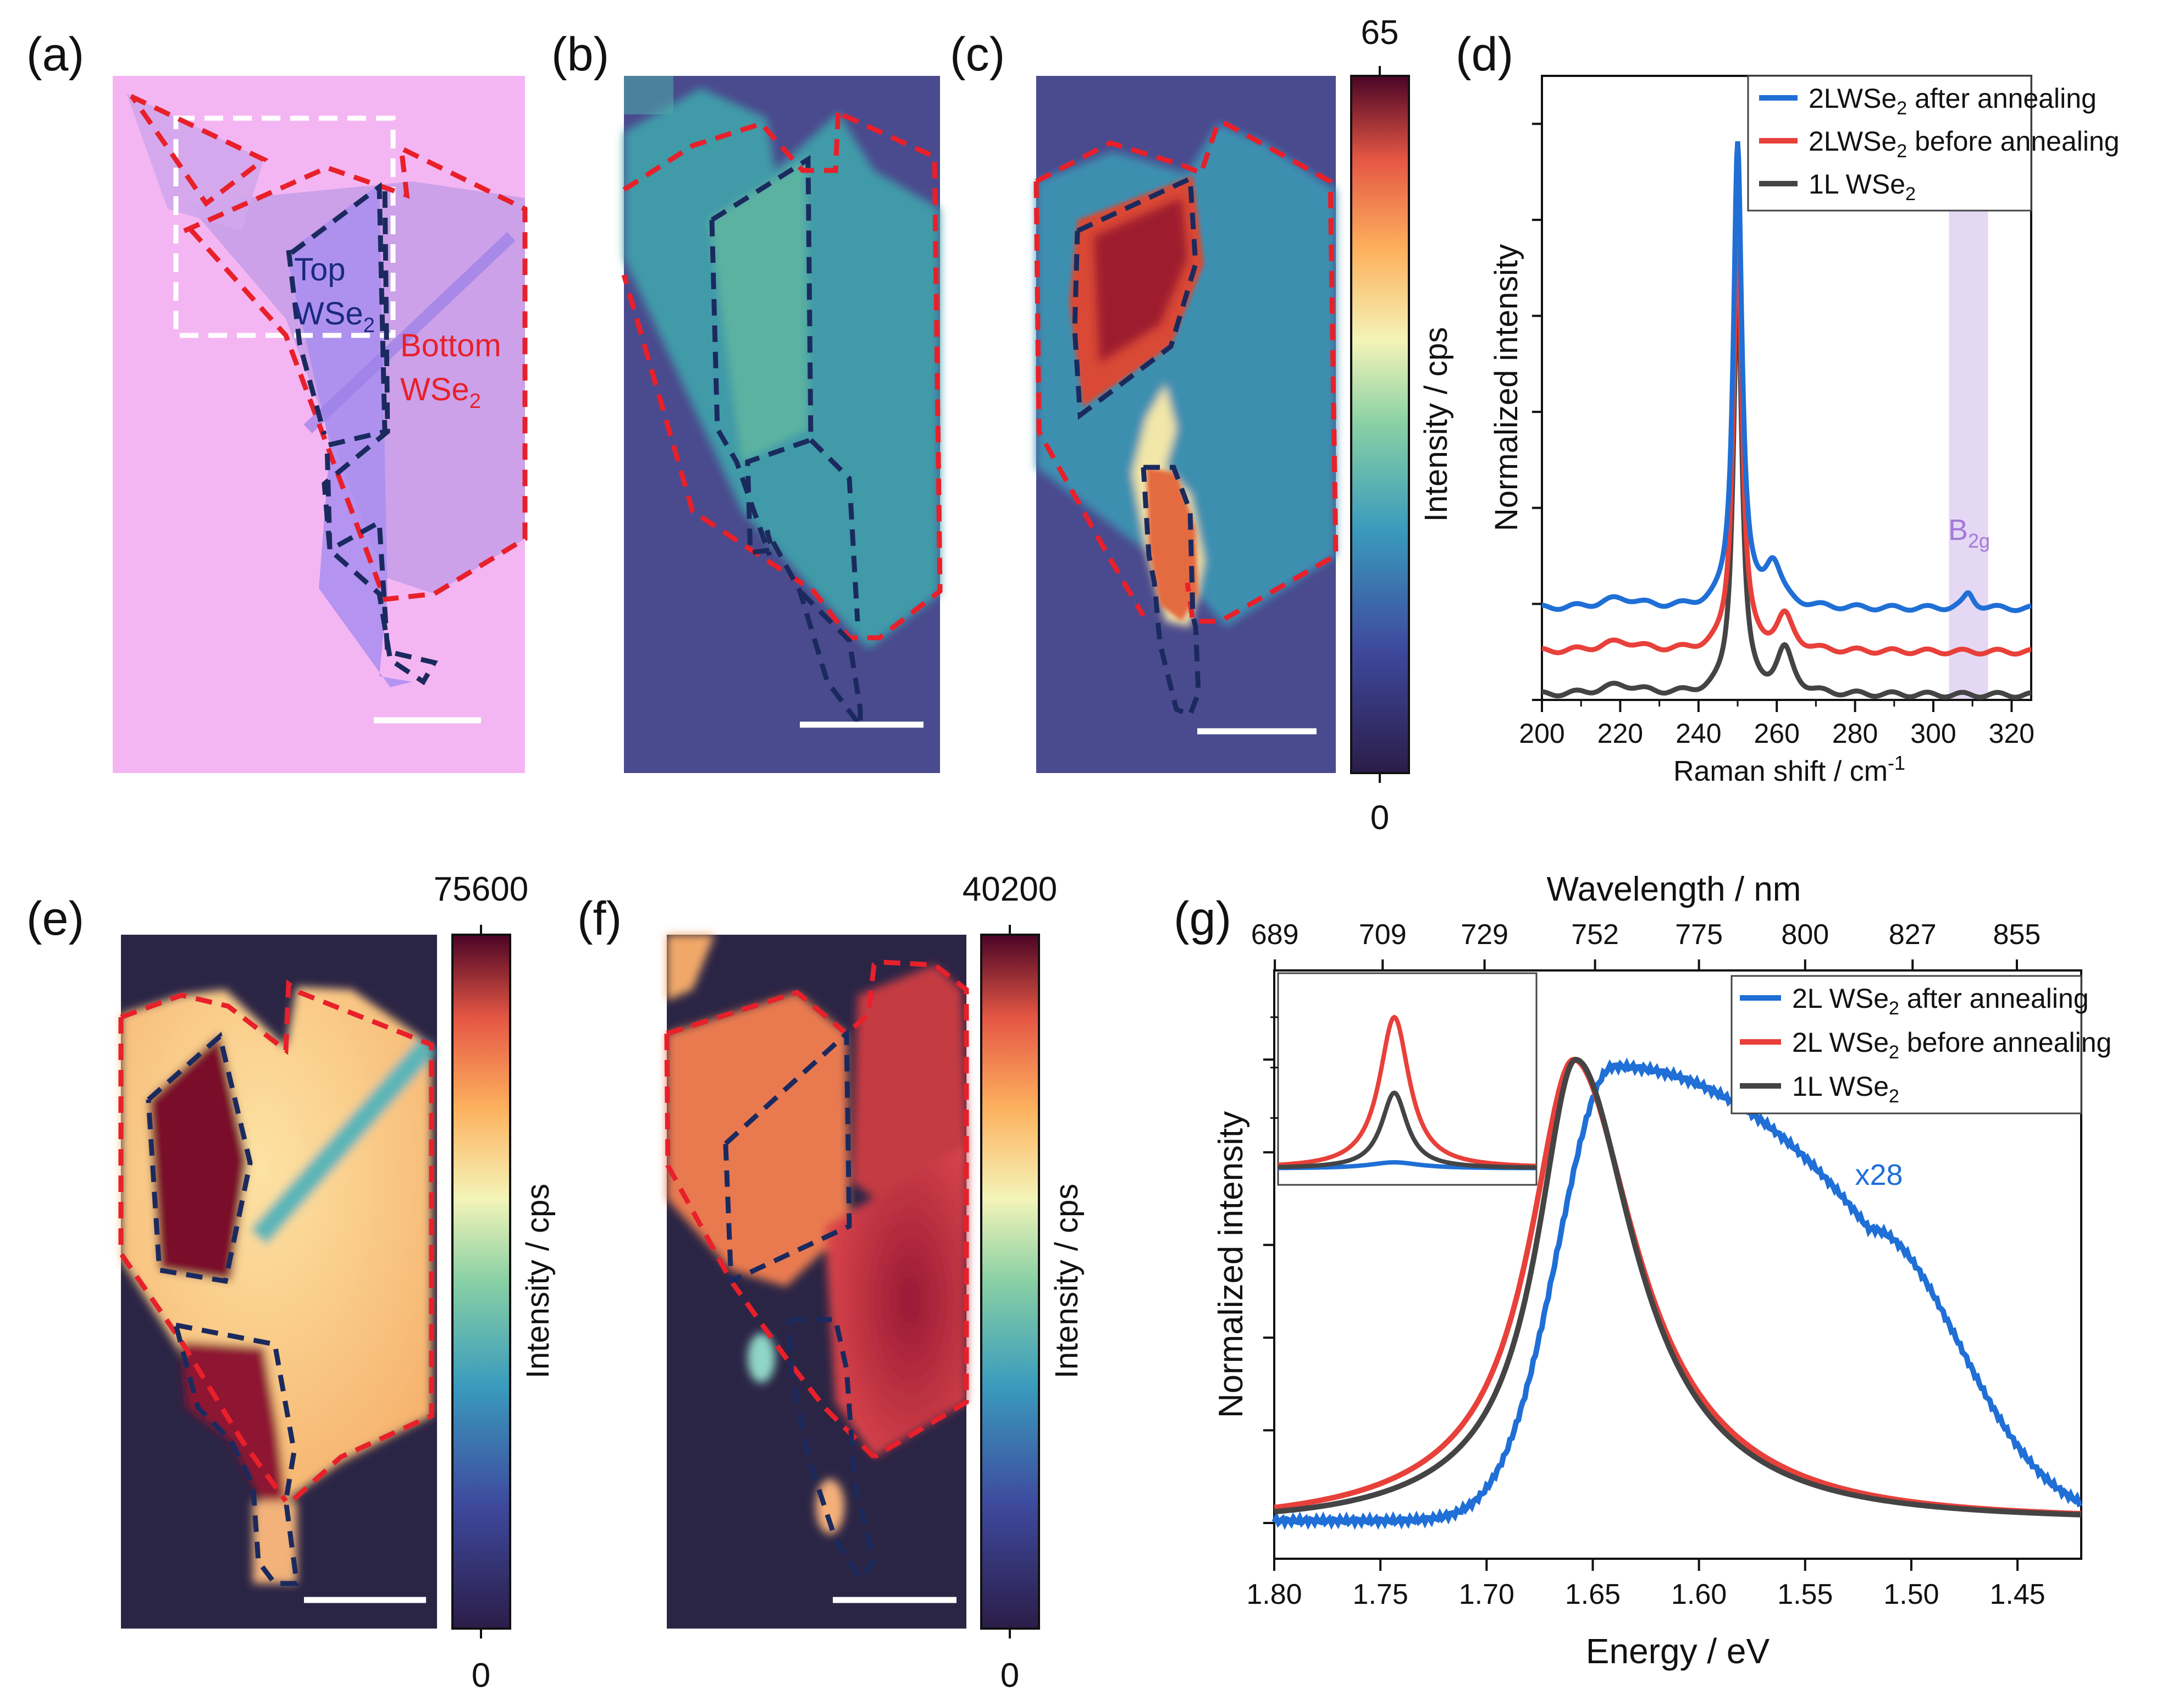 The image size is (2184, 1705). What do you see at coordinates (1620, 733) in the screenshot?
I see `raman-x-tick-label: 220` at bounding box center [1620, 733].